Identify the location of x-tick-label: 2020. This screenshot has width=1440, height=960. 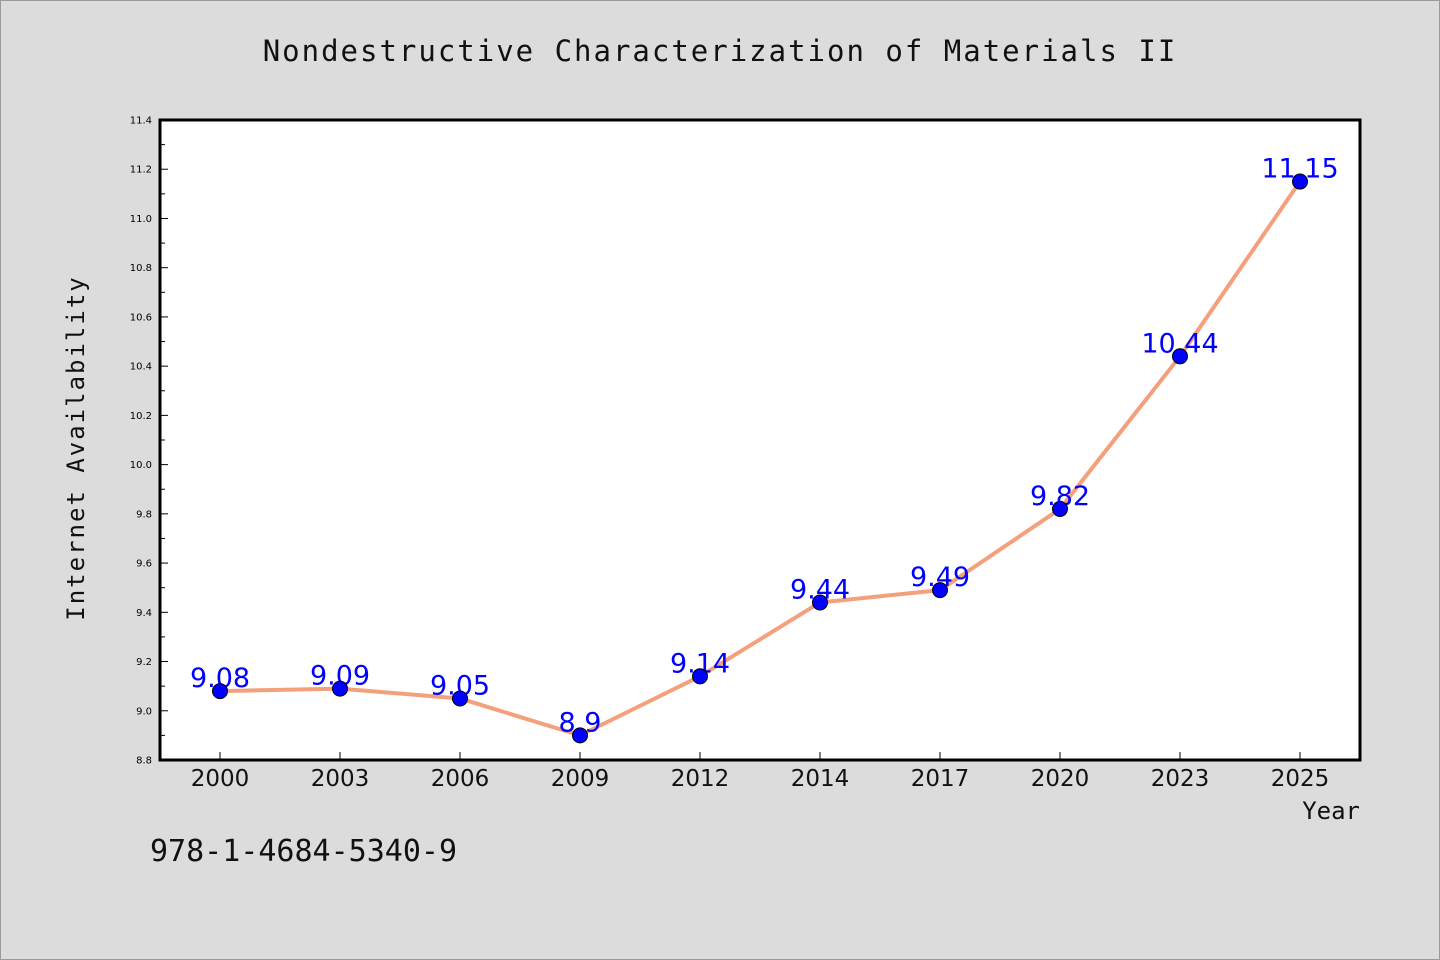
(1060, 779).